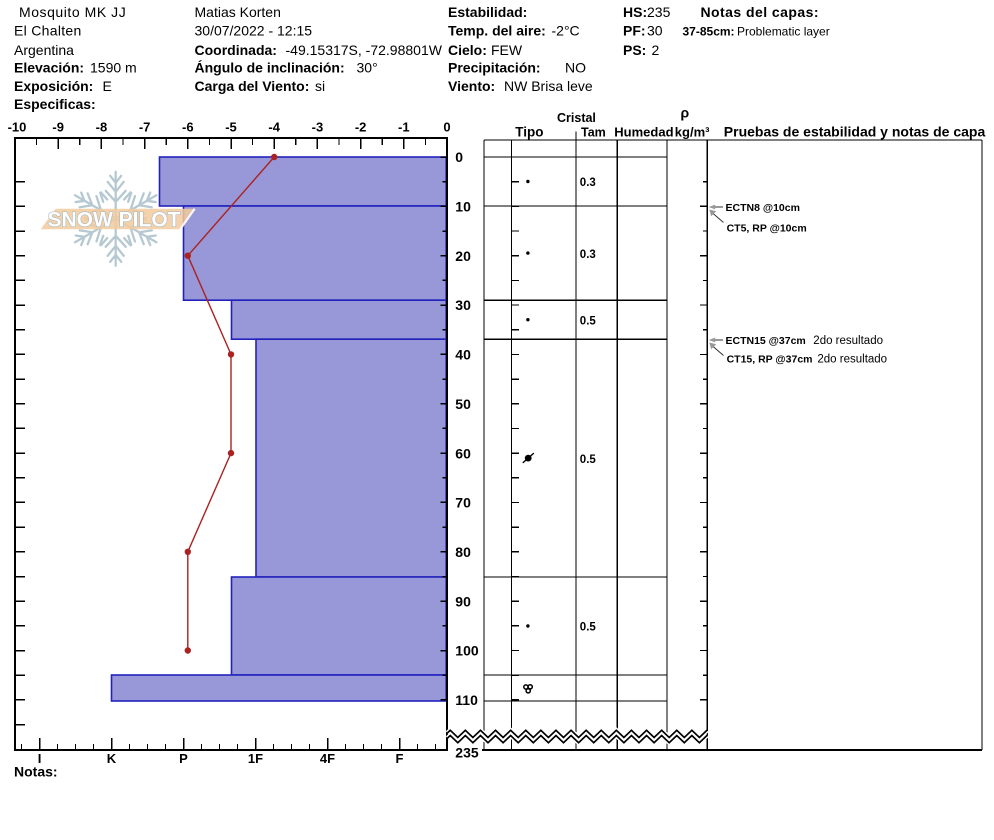  Describe the element at coordinates (575, 67) in the screenshot. I see `svg-text: NO` at that location.